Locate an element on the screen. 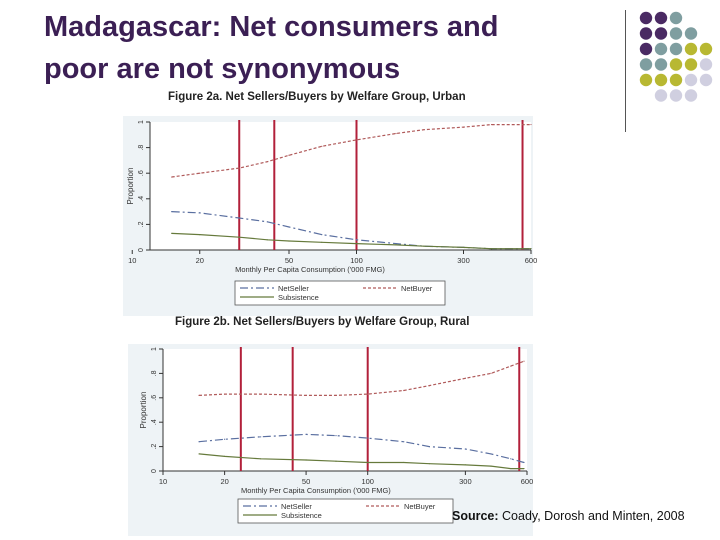 The image size is (720, 540). x-tick-label: 300 is located at coordinates (463, 260).